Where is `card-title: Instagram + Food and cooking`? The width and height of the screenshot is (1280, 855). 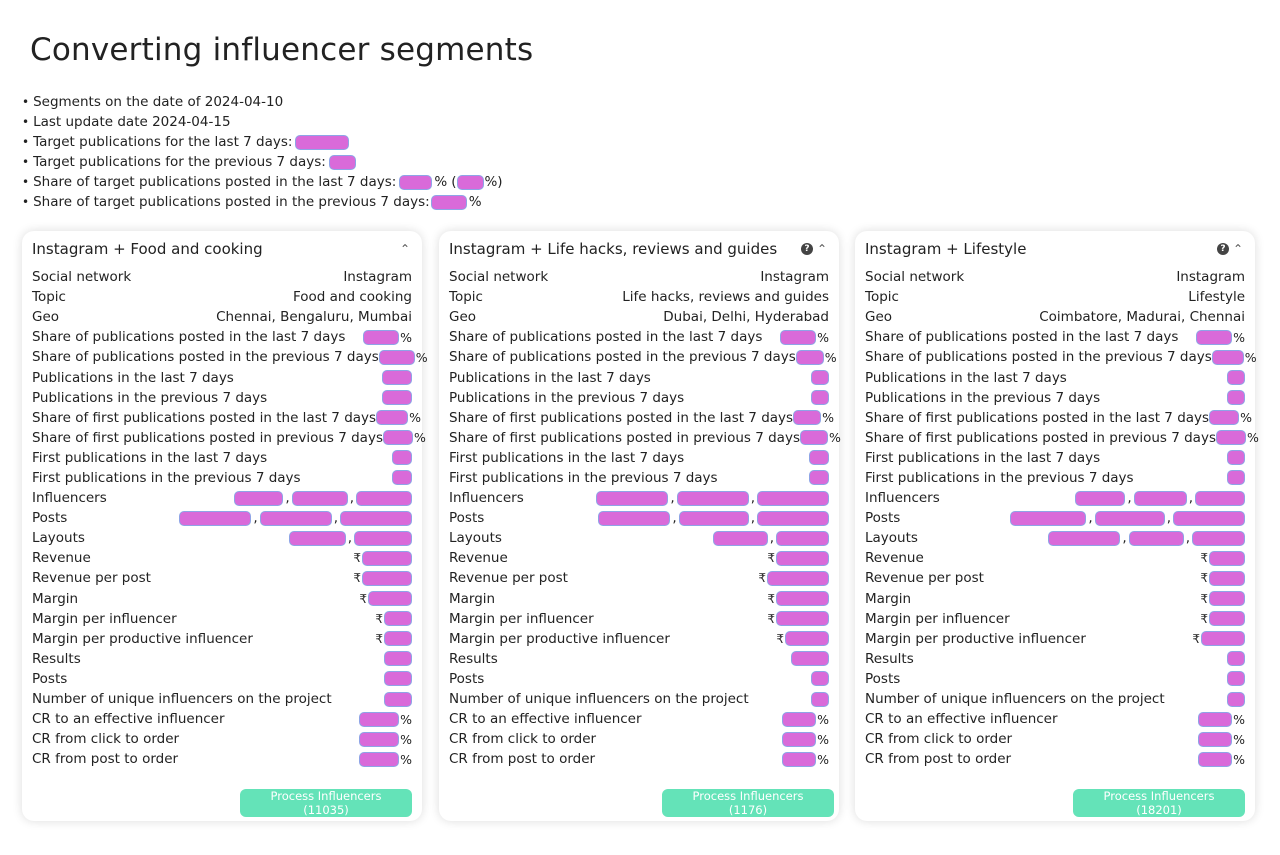 card-title: Instagram + Food and cooking is located at coordinates (147, 249).